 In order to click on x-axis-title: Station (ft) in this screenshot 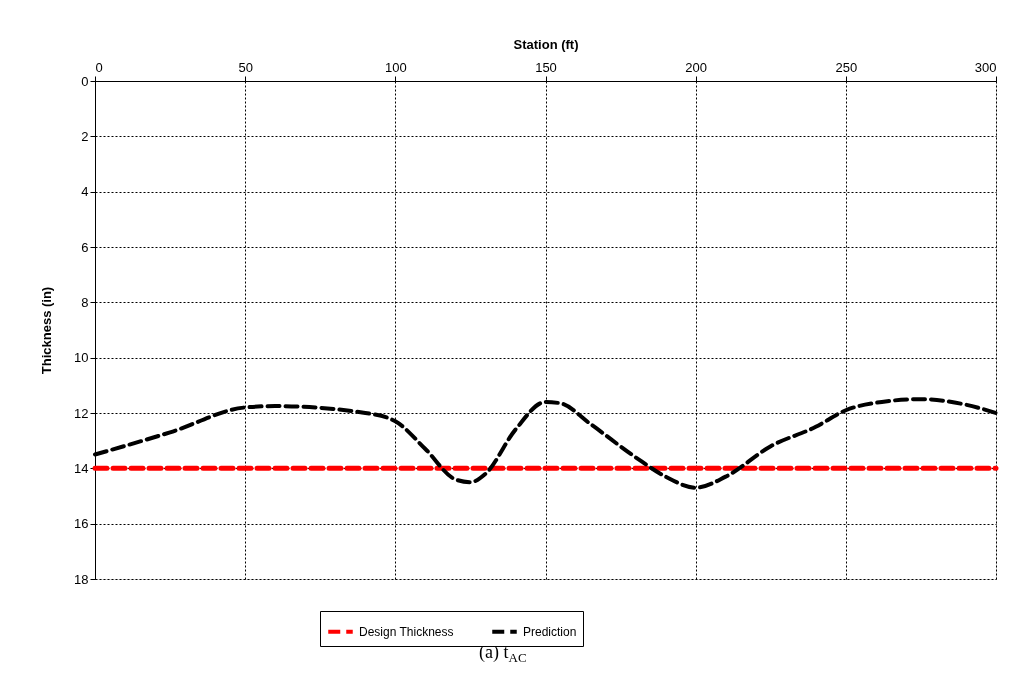, I will do `click(546, 44)`.